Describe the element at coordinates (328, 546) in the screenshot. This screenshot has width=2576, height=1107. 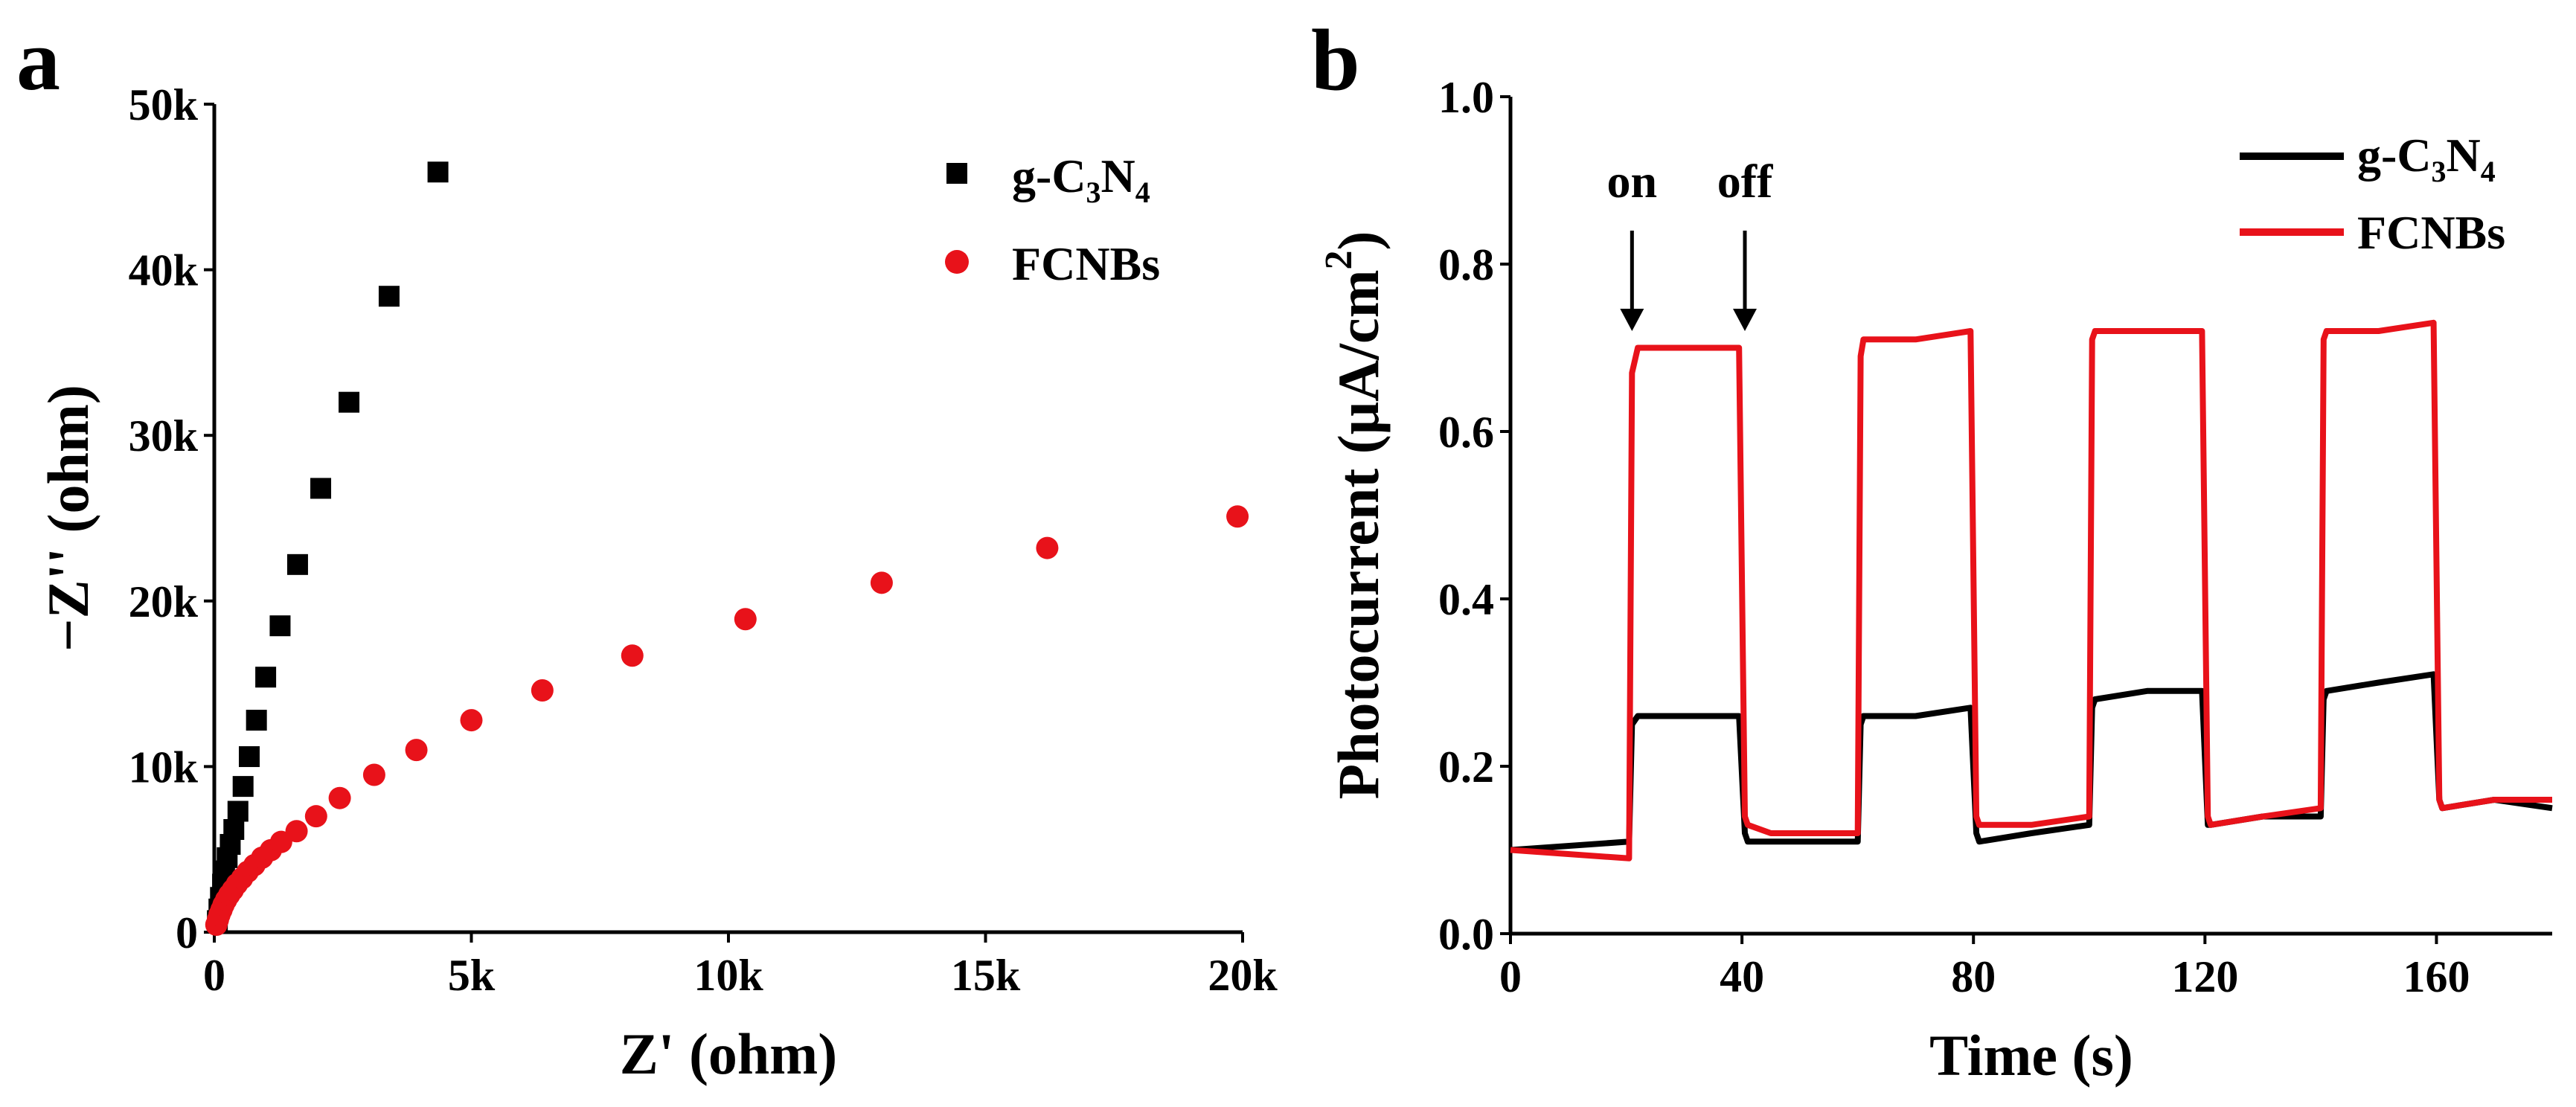
I see `series-g-c3n4` at that location.